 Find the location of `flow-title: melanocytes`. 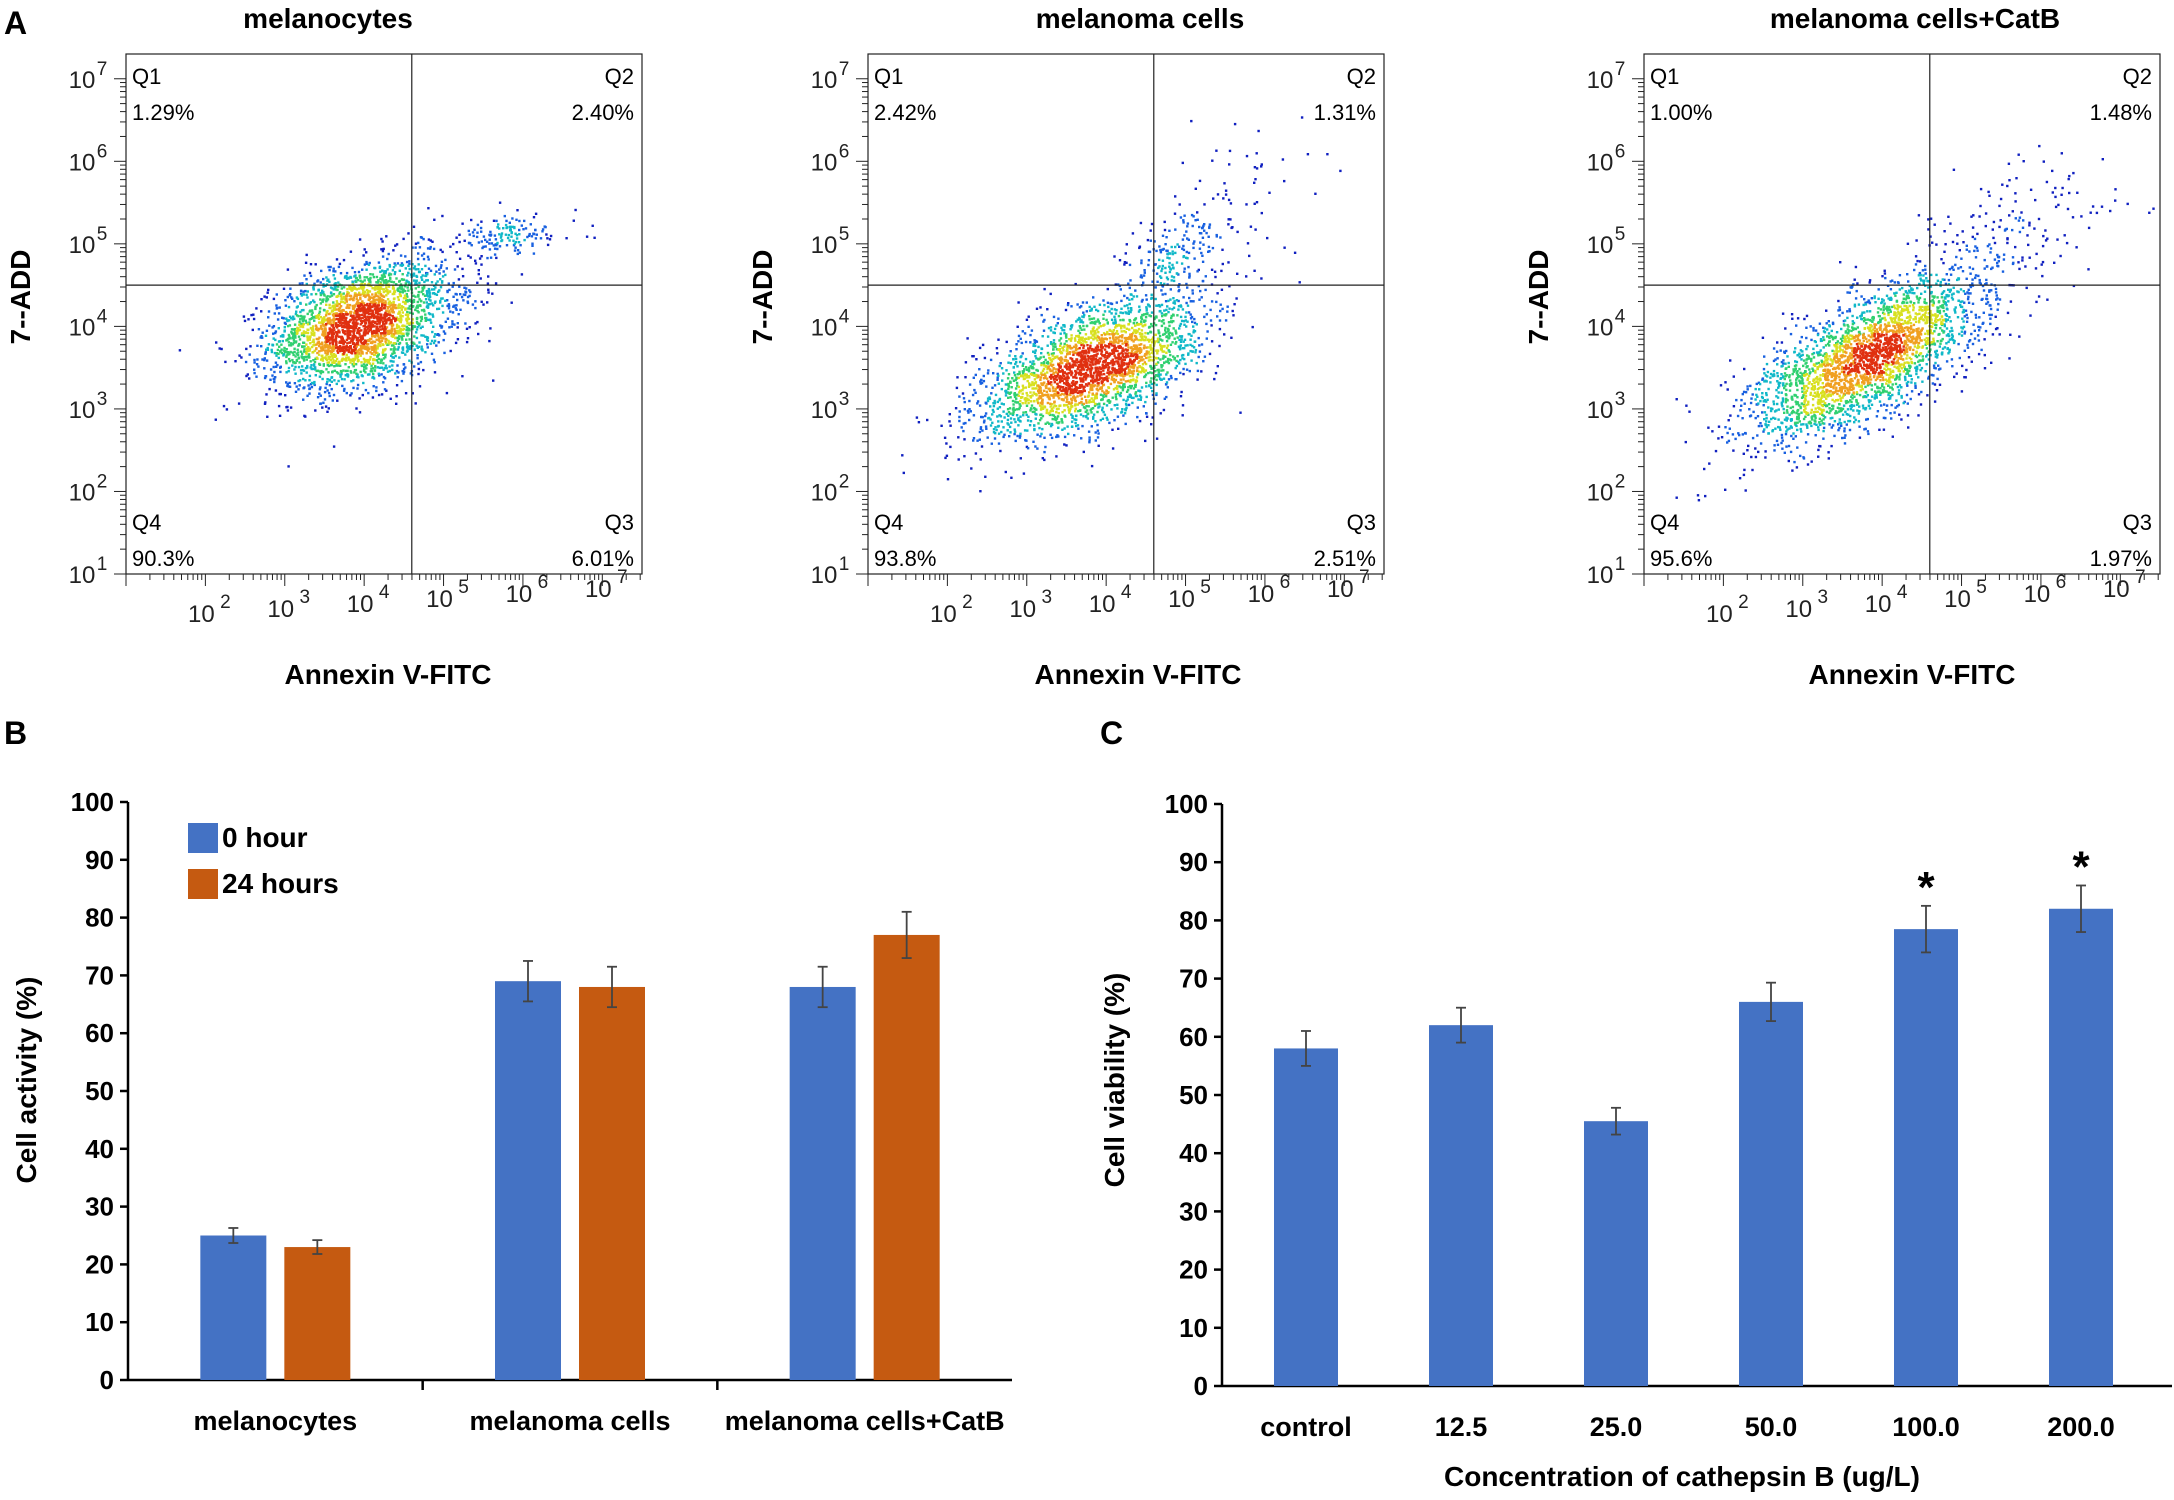

flow-title: melanocytes is located at coordinates (328, 18).